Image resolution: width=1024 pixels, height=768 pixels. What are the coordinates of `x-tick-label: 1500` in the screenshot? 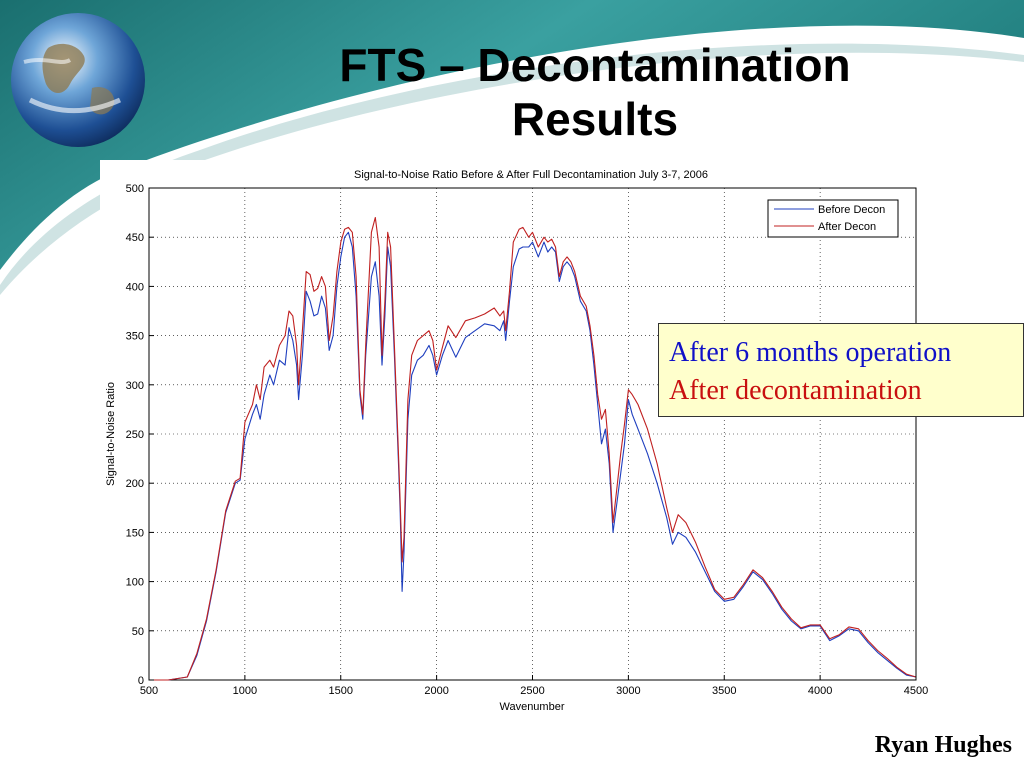 It's located at (341, 691).